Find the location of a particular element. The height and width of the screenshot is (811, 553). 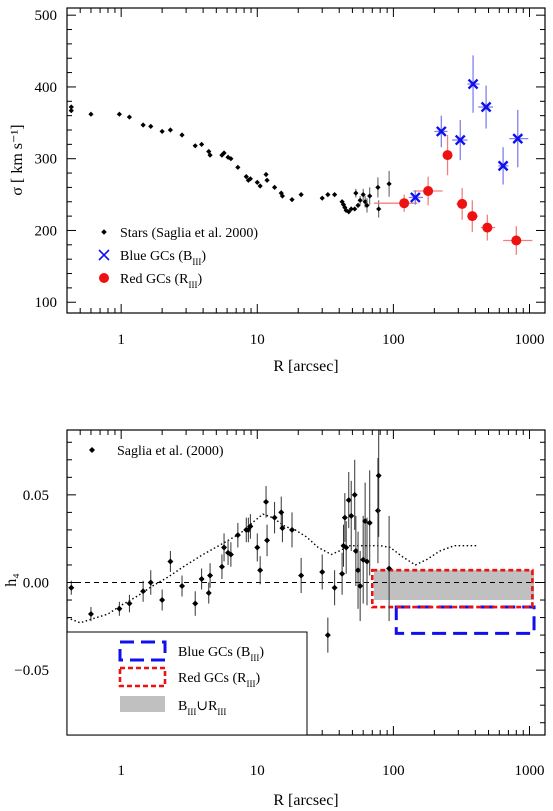

sigma-ytick-label: 500 is located at coordinates (46, 16).